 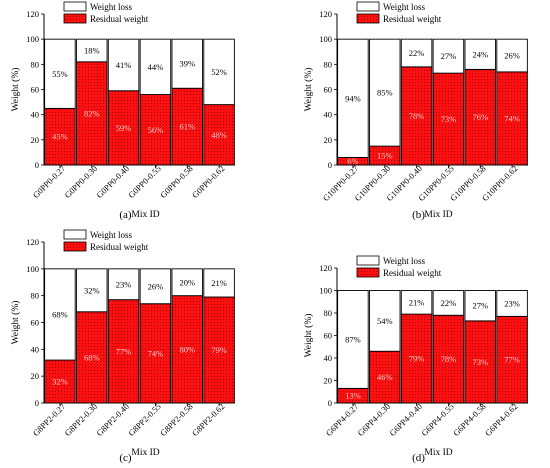 What do you see at coordinates (156, 286) in the screenshot?
I see `data-label-weight-loss: 26%` at bounding box center [156, 286].